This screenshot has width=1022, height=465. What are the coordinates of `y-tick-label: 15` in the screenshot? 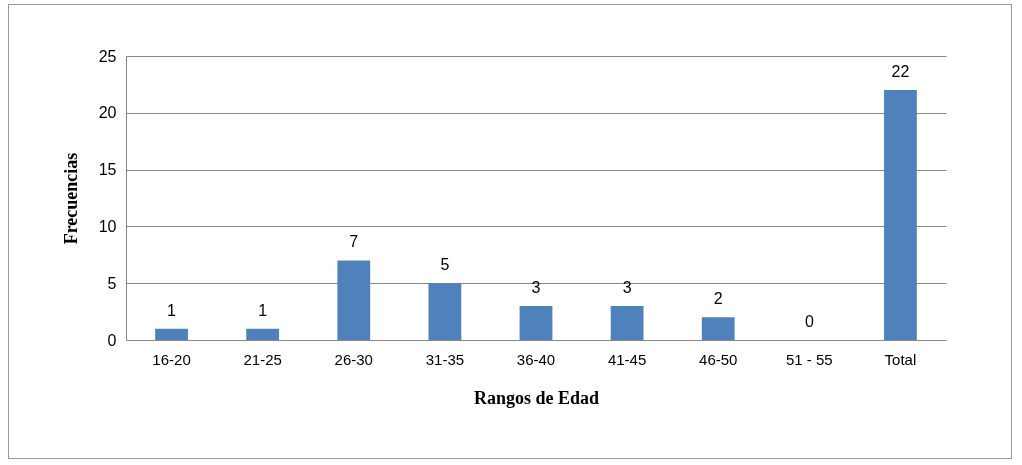 It's located at (107, 170).